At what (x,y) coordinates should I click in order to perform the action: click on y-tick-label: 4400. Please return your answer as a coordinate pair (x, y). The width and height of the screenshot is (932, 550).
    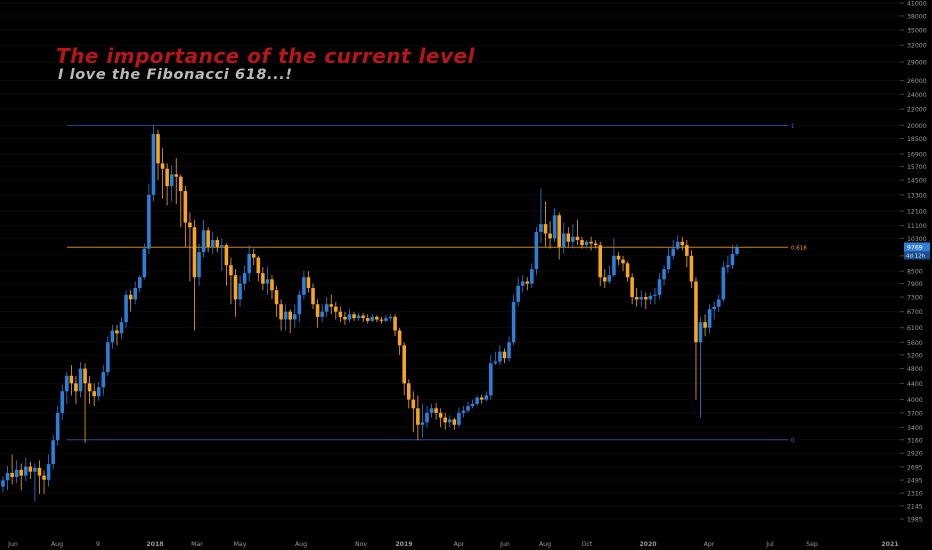
    Looking at the image, I should click on (915, 384).